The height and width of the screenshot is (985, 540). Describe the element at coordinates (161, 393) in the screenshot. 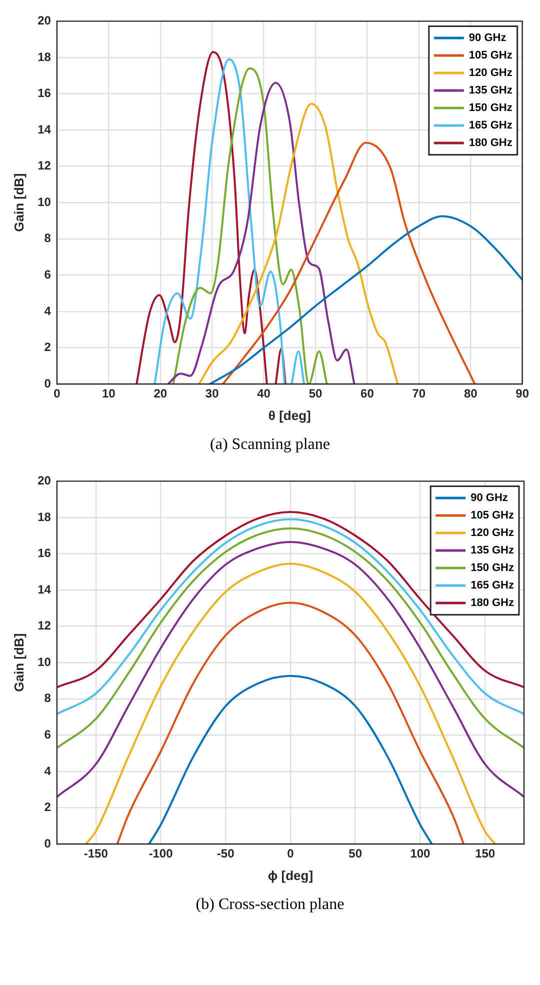

I see `x-tick-label: 20` at that location.